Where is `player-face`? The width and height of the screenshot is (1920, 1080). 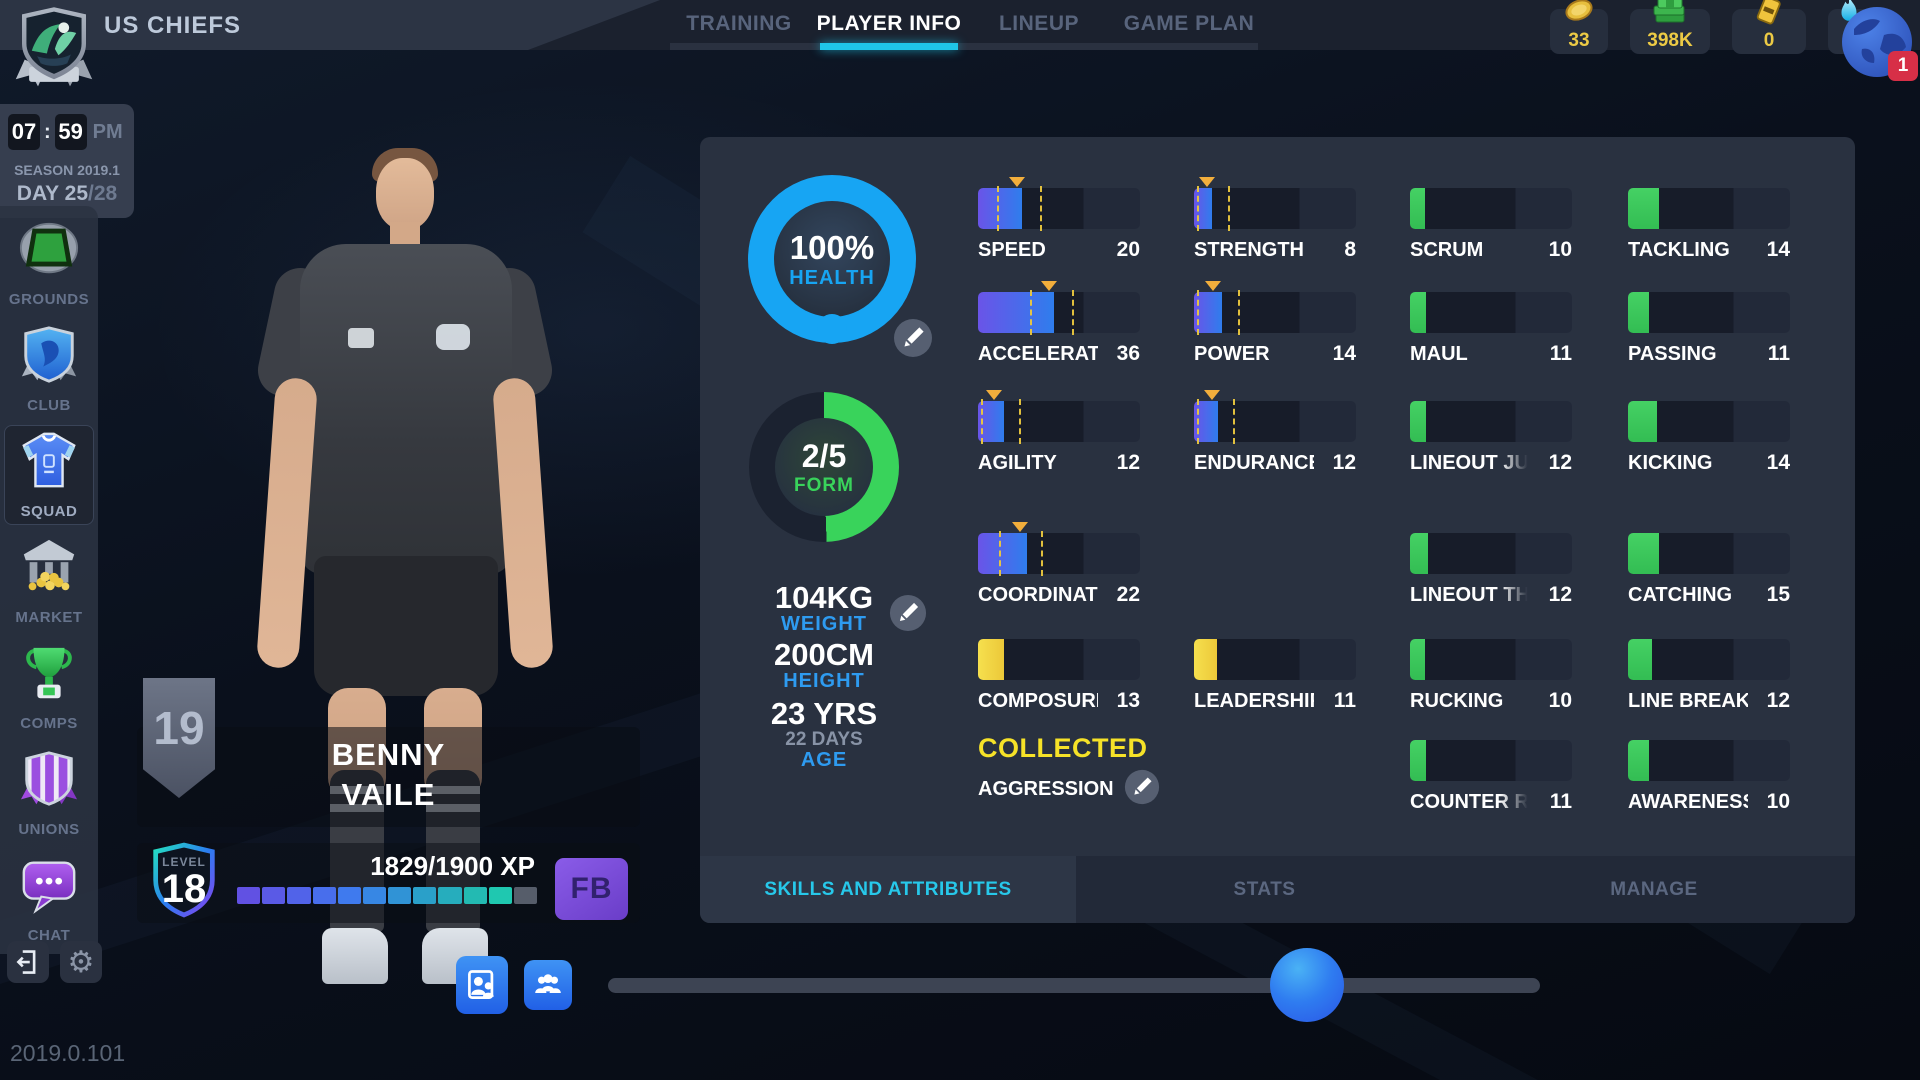
player-face is located at coordinates (405, 194).